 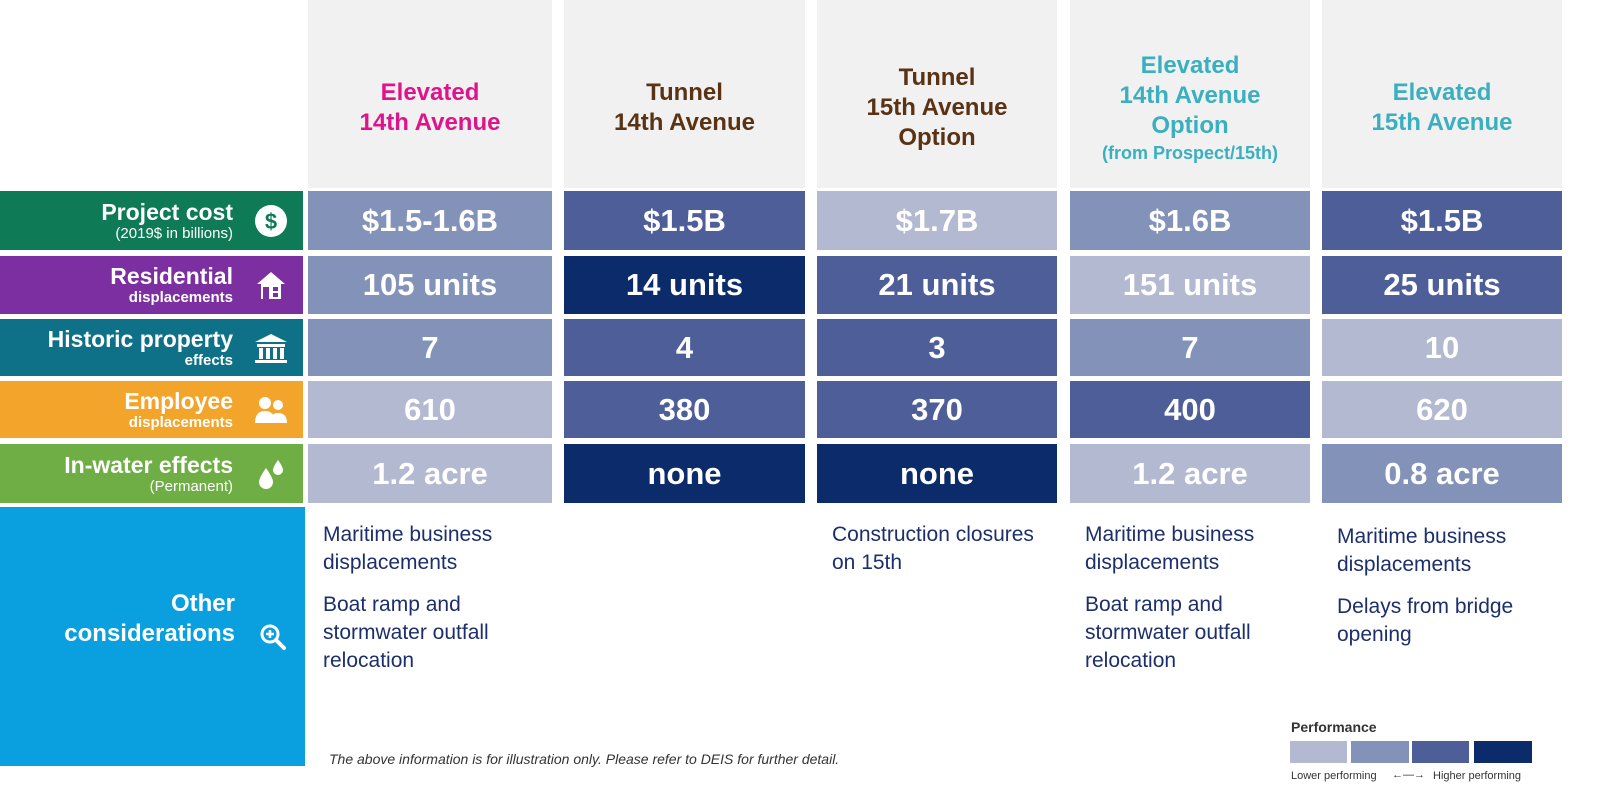 I want to click on value-cell: $1.7B, so click(x=937, y=220).